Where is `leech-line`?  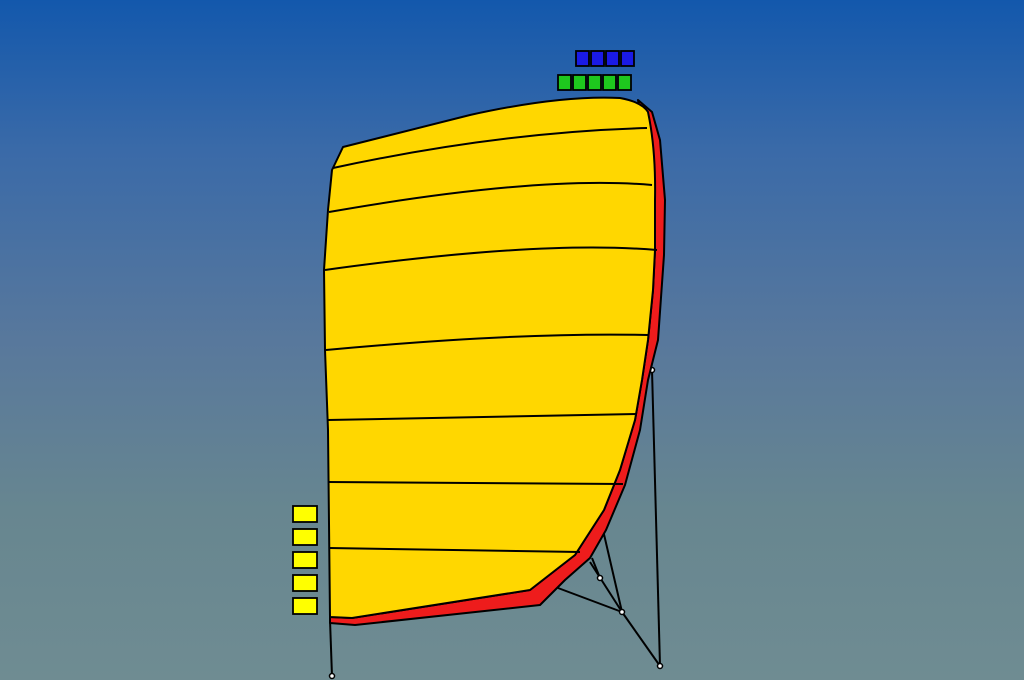 leech-line is located at coordinates (656, 518).